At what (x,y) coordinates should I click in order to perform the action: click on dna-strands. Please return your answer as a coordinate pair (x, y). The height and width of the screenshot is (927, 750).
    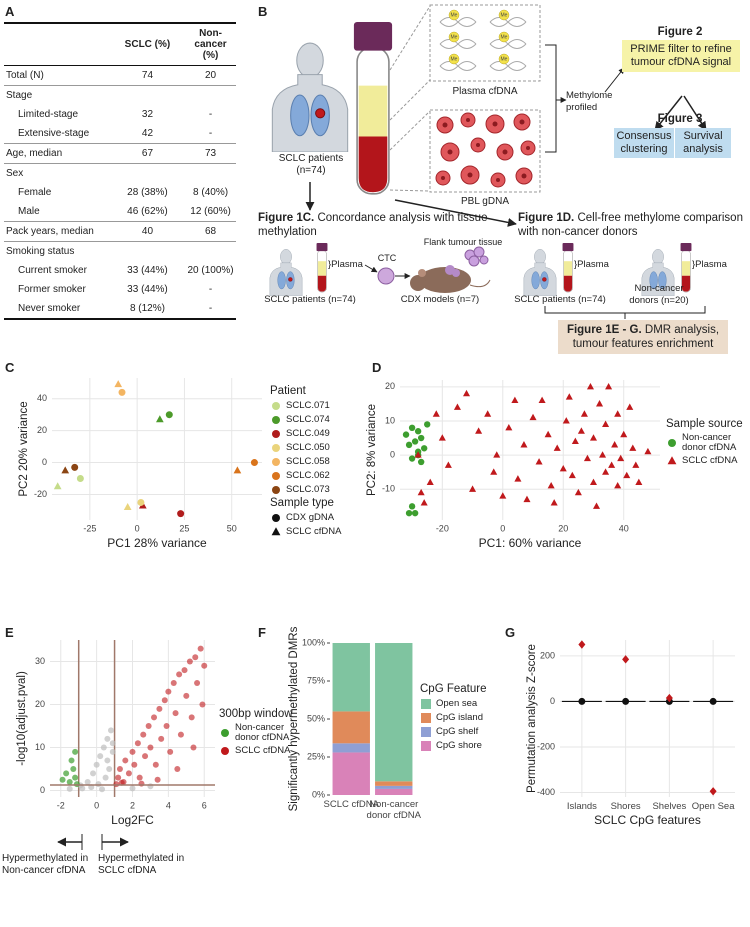
    Looking at the image, I should click on (483, 44).